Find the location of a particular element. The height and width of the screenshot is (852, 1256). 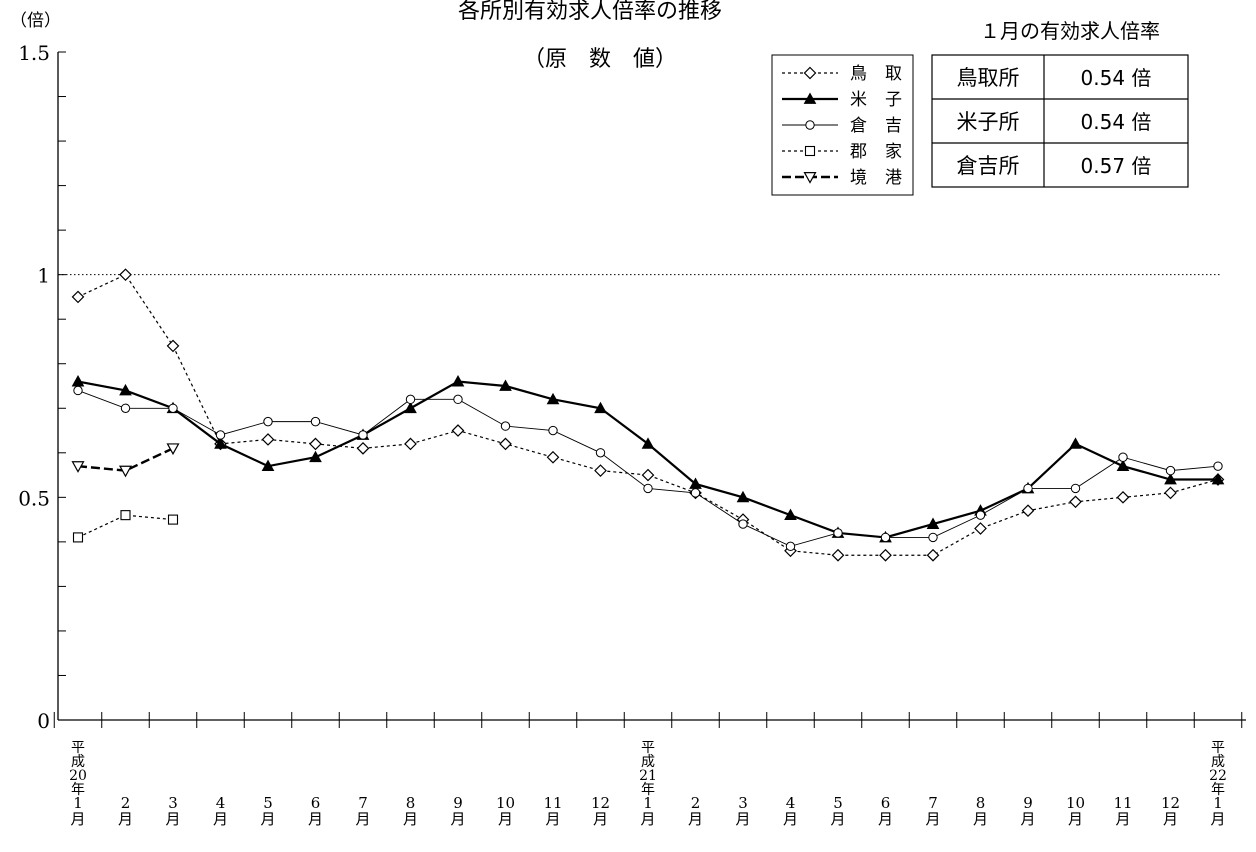

y-tick-label: 0 is located at coordinates (43, 721).